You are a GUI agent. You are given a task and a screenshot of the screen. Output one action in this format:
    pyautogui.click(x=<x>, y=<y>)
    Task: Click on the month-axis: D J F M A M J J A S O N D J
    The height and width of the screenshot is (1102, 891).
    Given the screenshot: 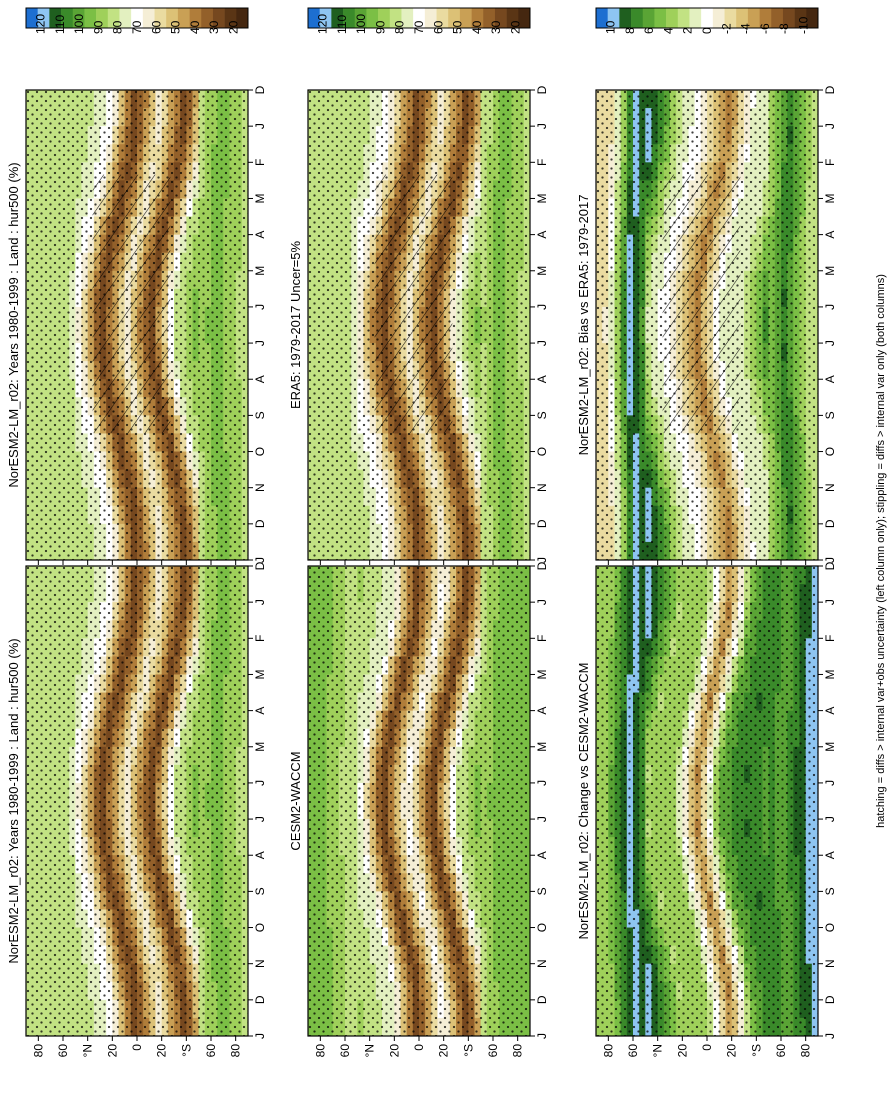 What is the action you would take?
    pyautogui.click(x=257, y=324)
    